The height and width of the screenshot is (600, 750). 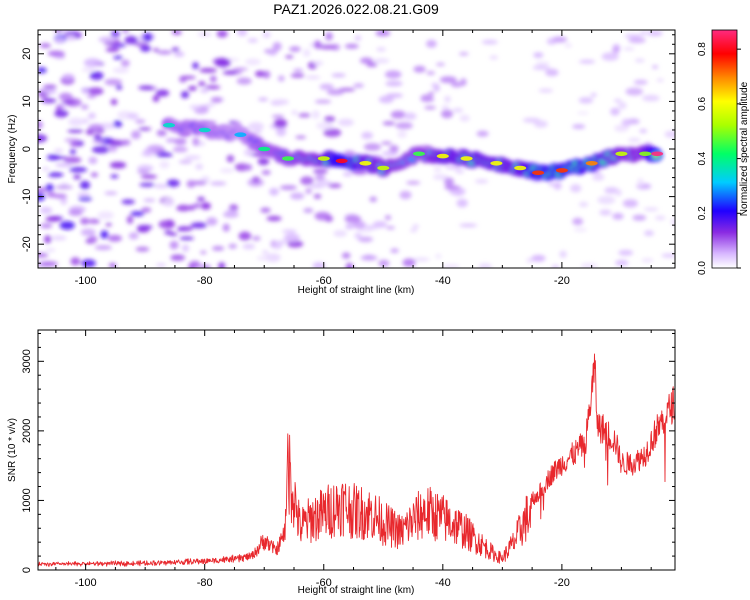 What do you see at coordinates (205, 583) in the screenshot?
I see `x-tick-label: -80` at bounding box center [205, 583].